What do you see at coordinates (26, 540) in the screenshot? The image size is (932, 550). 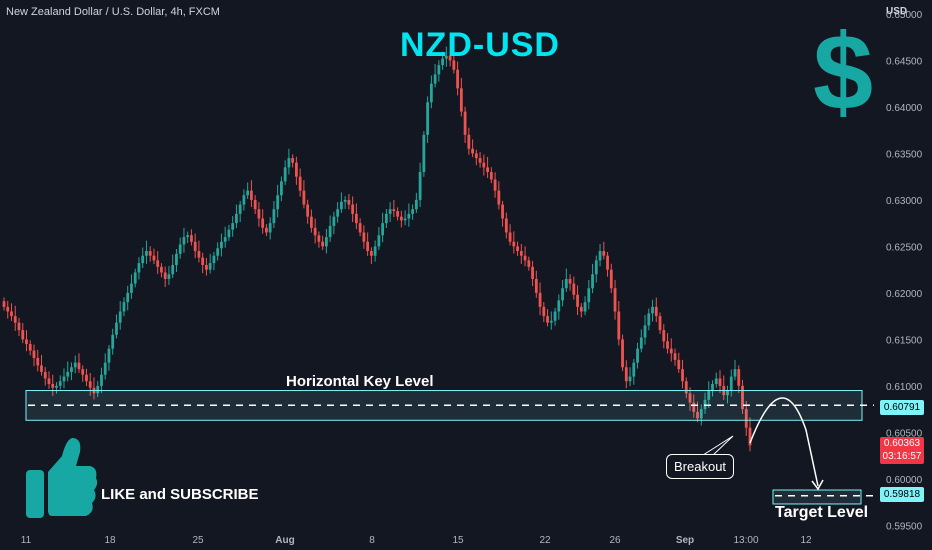 I see `x-tick-label-0: 11` at bounding box center [26, 540].